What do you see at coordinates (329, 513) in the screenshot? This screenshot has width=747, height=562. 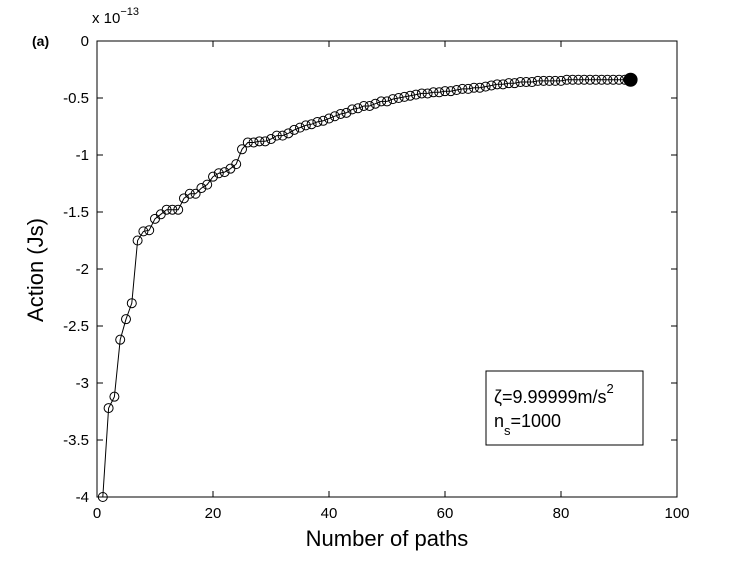 I see `x-tick-label: 40` at bounding box center [329, 513].